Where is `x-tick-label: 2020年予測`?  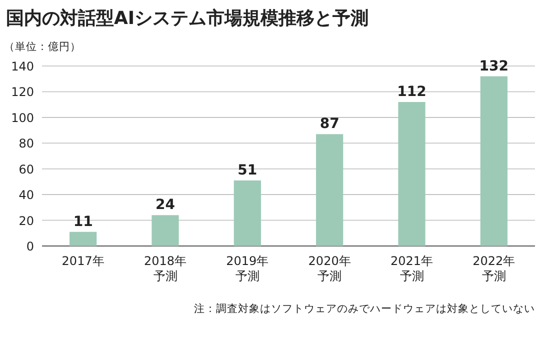
x-tick-label: 2020年予測 is located at coordinates (329, 268).